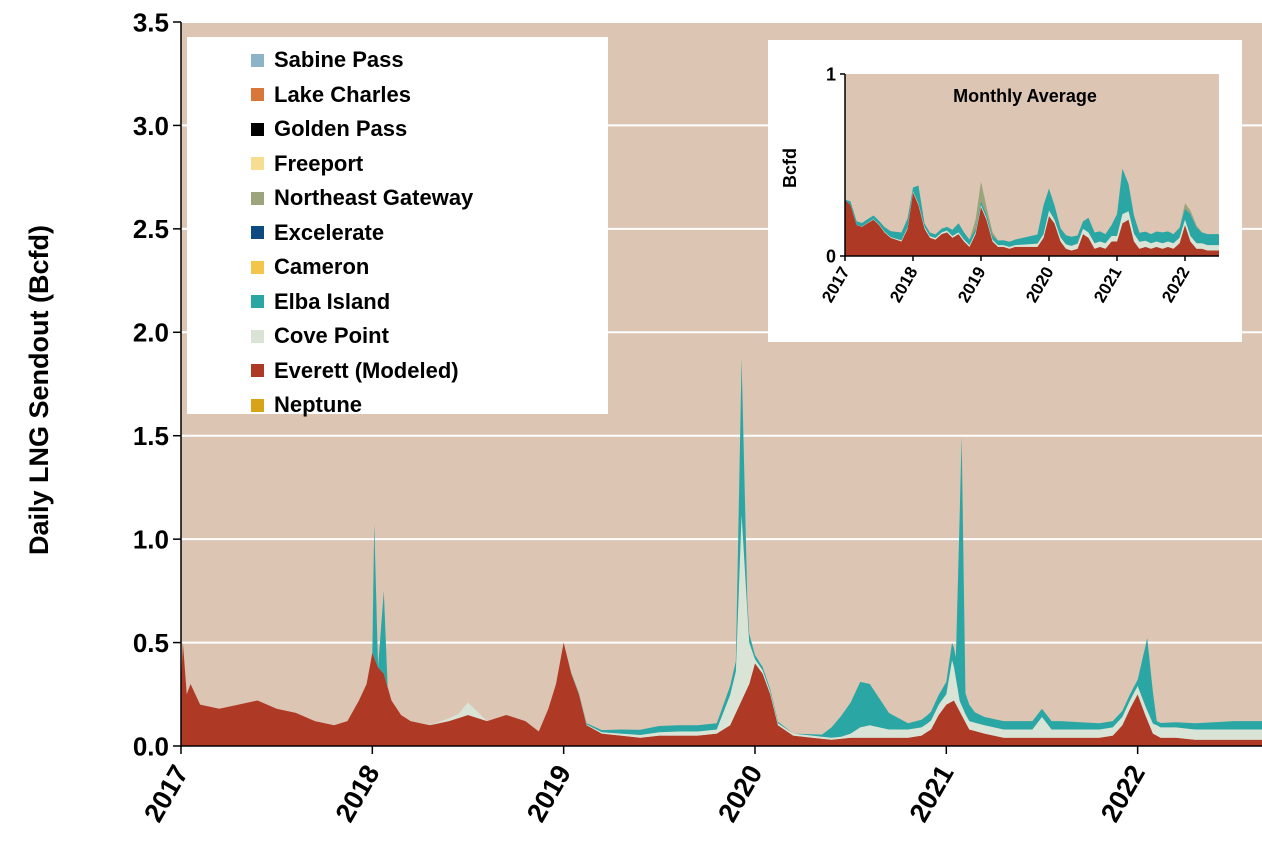  Describe the element at coordinates (331, 336) in the screenshot. I see `legend-label: Cove Point` at that location.